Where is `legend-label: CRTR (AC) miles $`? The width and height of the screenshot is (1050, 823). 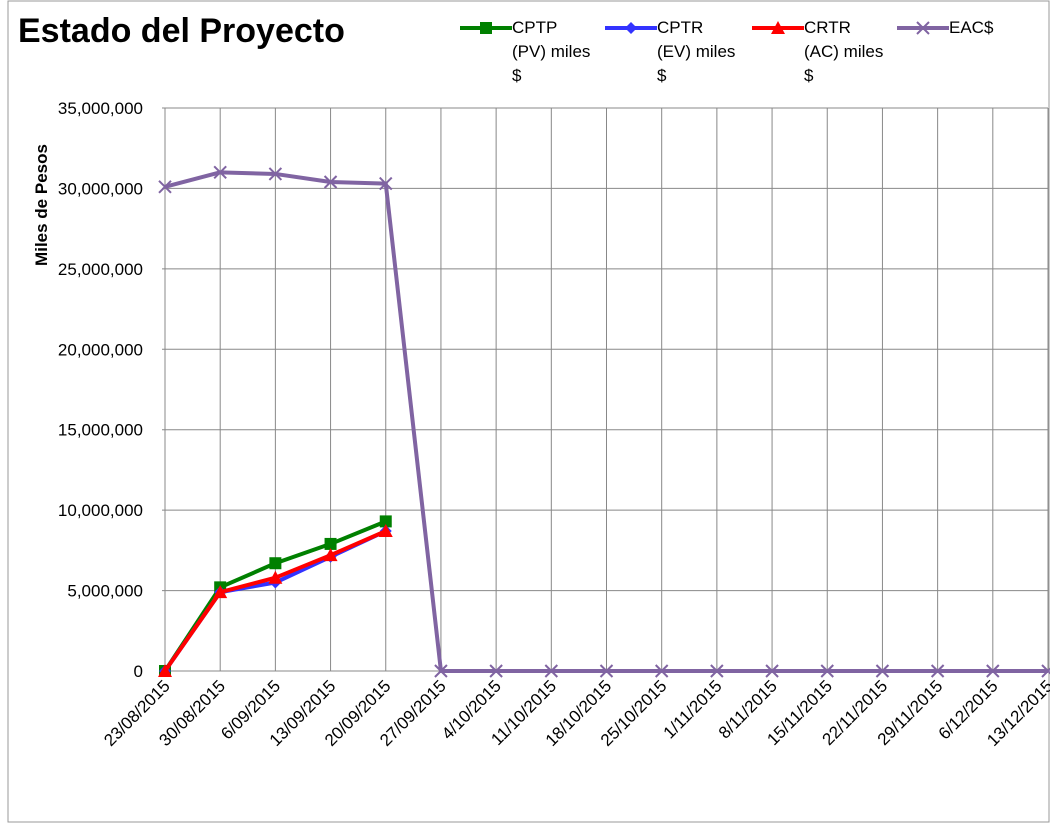 legend-label: CRTR (AC) miles $ is located at coordinates (844, 51).